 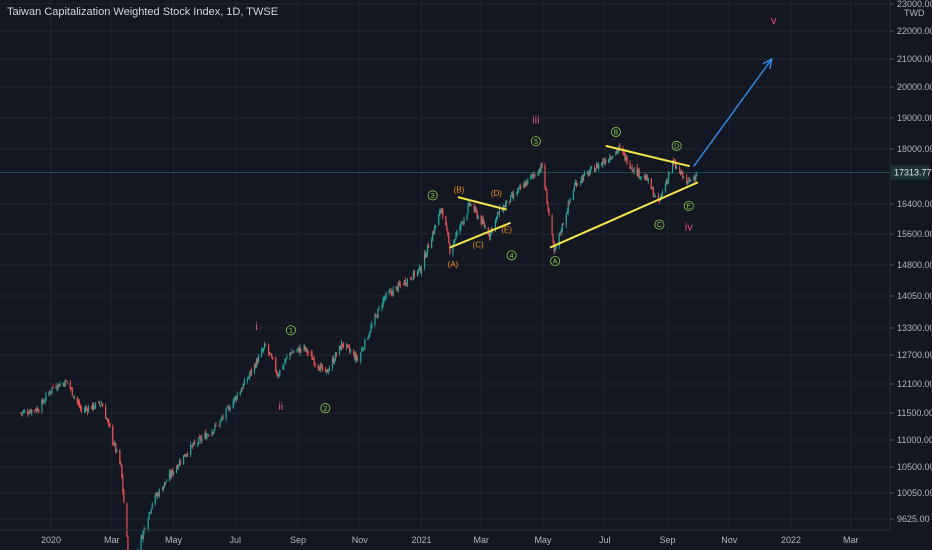 What do you see at coordinates (256, 327) in the screenshot?
I see `wave-label: i` at bounding box center [256, 327].